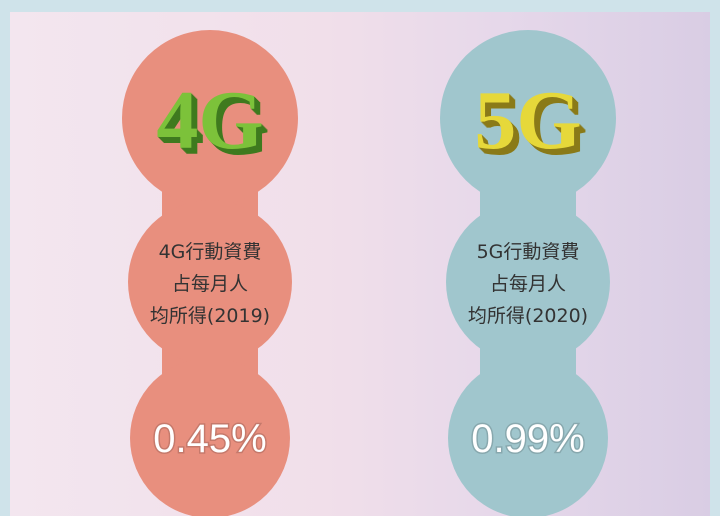 The image size is (720, 516). What do you see at coordinates (528, 316) in the screenshot?
I see `label-line: 均所得(2020)` at bounding box center [528, 316].